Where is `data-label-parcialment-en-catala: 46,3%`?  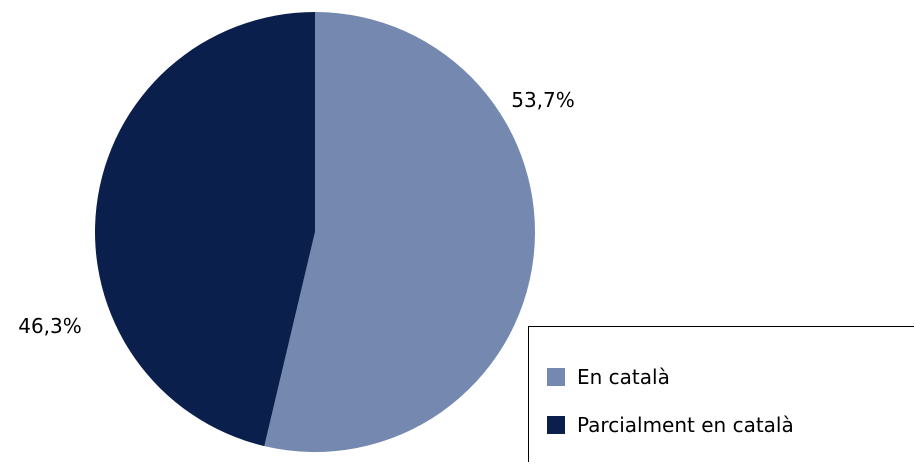
data-label-parcialment-en-catala: 46,3% is located at coordinates (50, 326).